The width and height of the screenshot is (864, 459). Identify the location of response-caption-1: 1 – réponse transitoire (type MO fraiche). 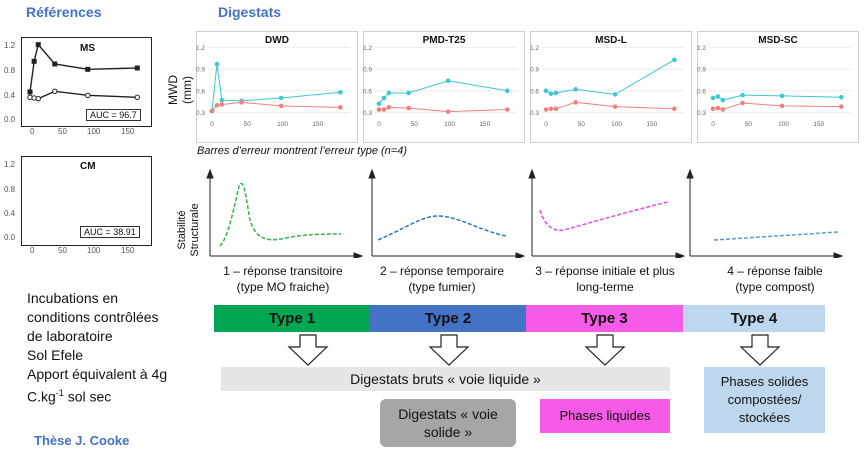
(283, 279).